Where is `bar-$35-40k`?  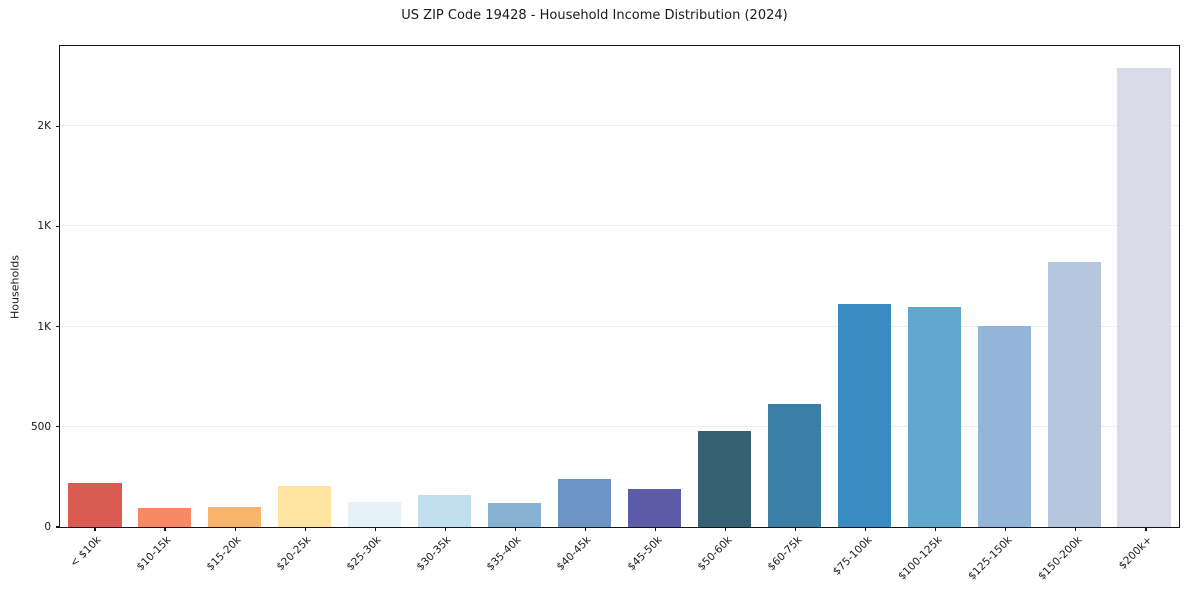 bar-$35-40k is located at coordinates (515, 514).